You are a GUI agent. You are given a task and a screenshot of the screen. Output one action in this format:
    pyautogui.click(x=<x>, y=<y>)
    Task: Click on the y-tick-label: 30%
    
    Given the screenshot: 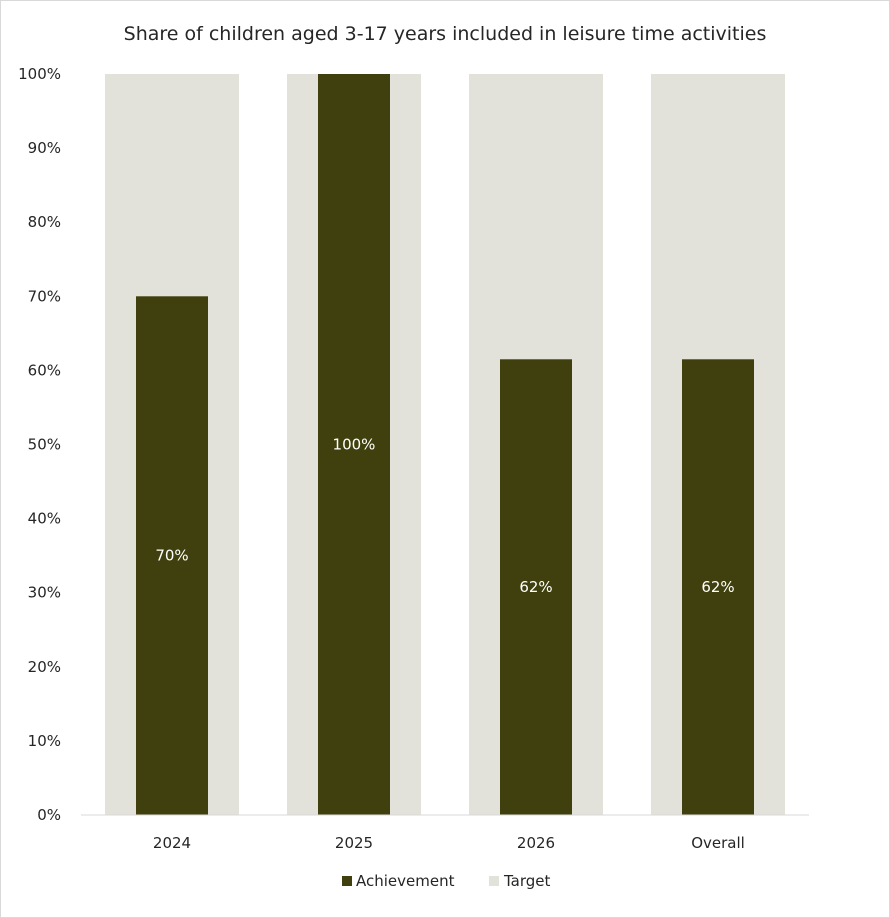 What is the action you would take?
    pyautogui.click(x=44, y=593)
    